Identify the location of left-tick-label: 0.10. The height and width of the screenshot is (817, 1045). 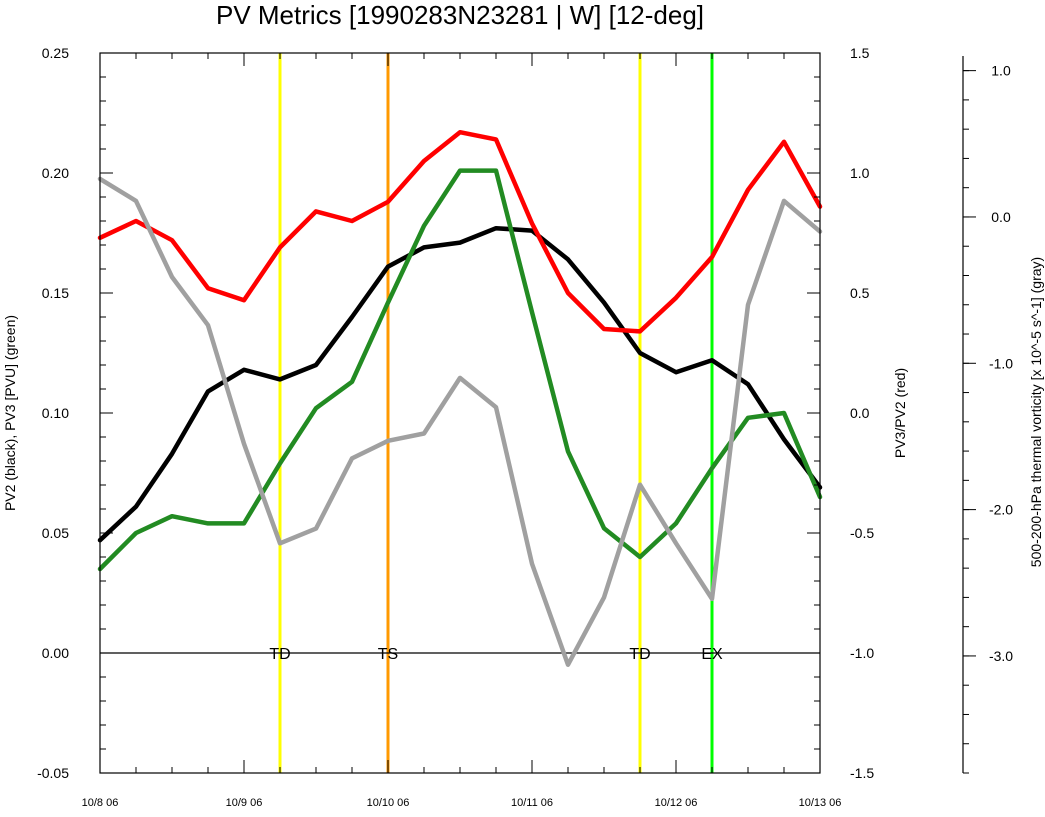
(55, 413).